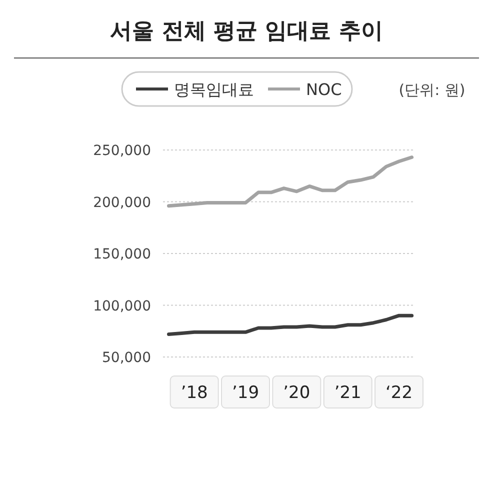 The height and width of the screenshot is (477, 493). What do you see at coordinates (246, 393) in the screenshot?
I see `x-tick-label: ’19` at bounding box center [246, 393].